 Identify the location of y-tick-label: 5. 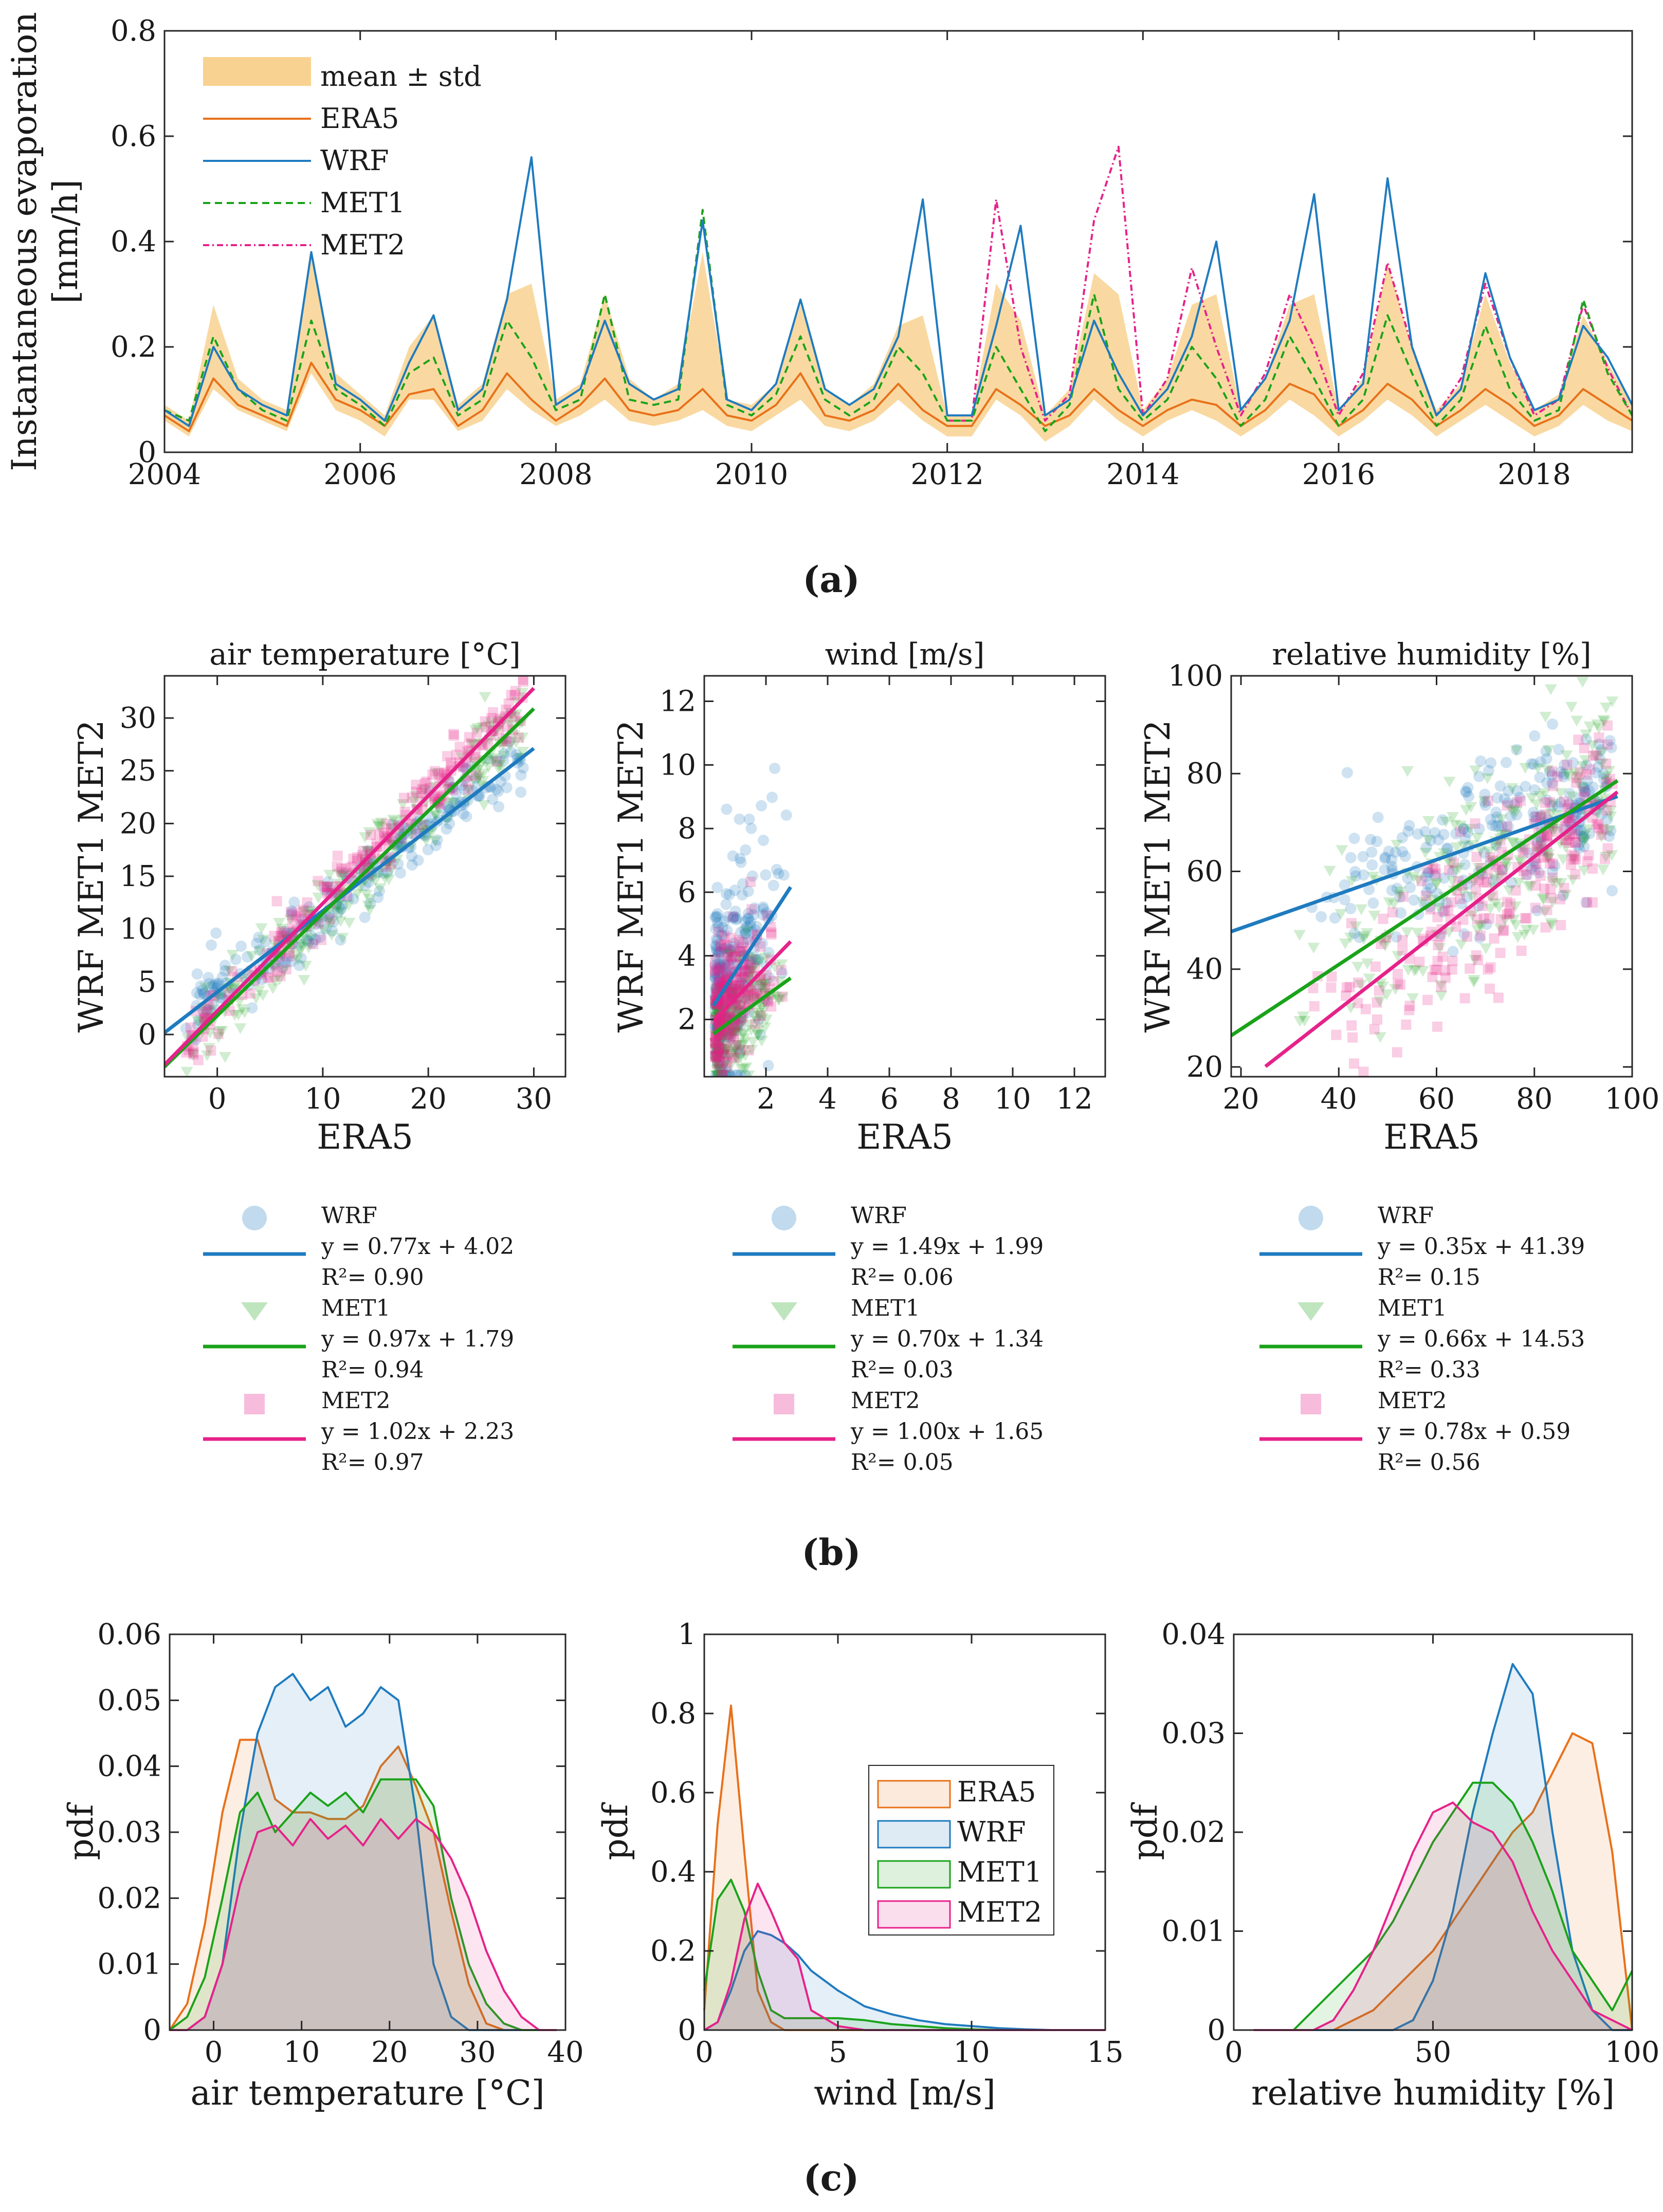
(147, 982).